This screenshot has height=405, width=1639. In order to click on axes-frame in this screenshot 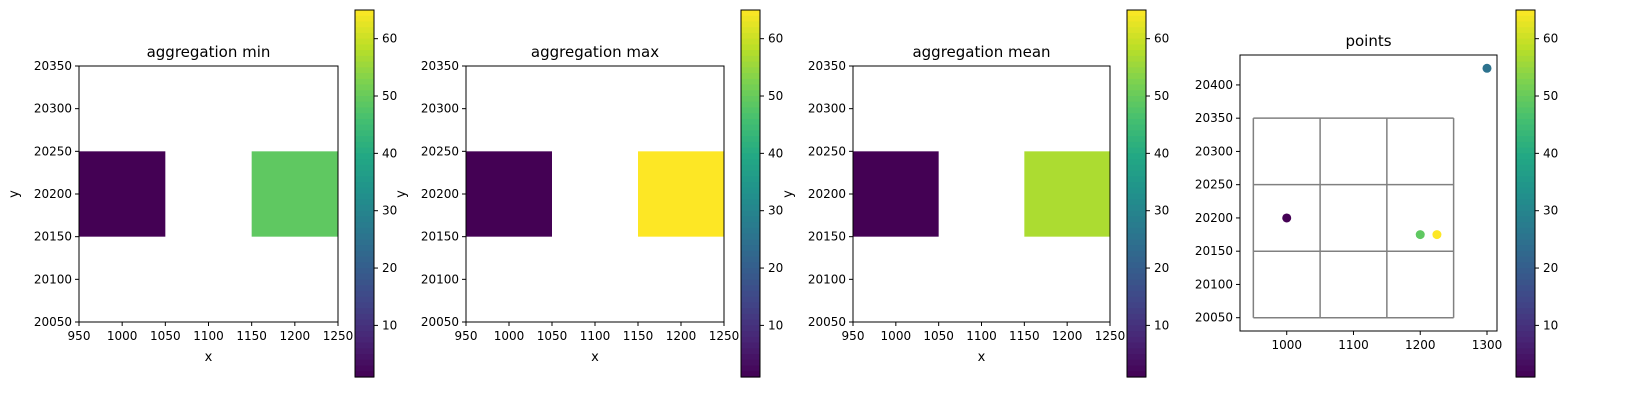, I will do `click(1368, 193)`.